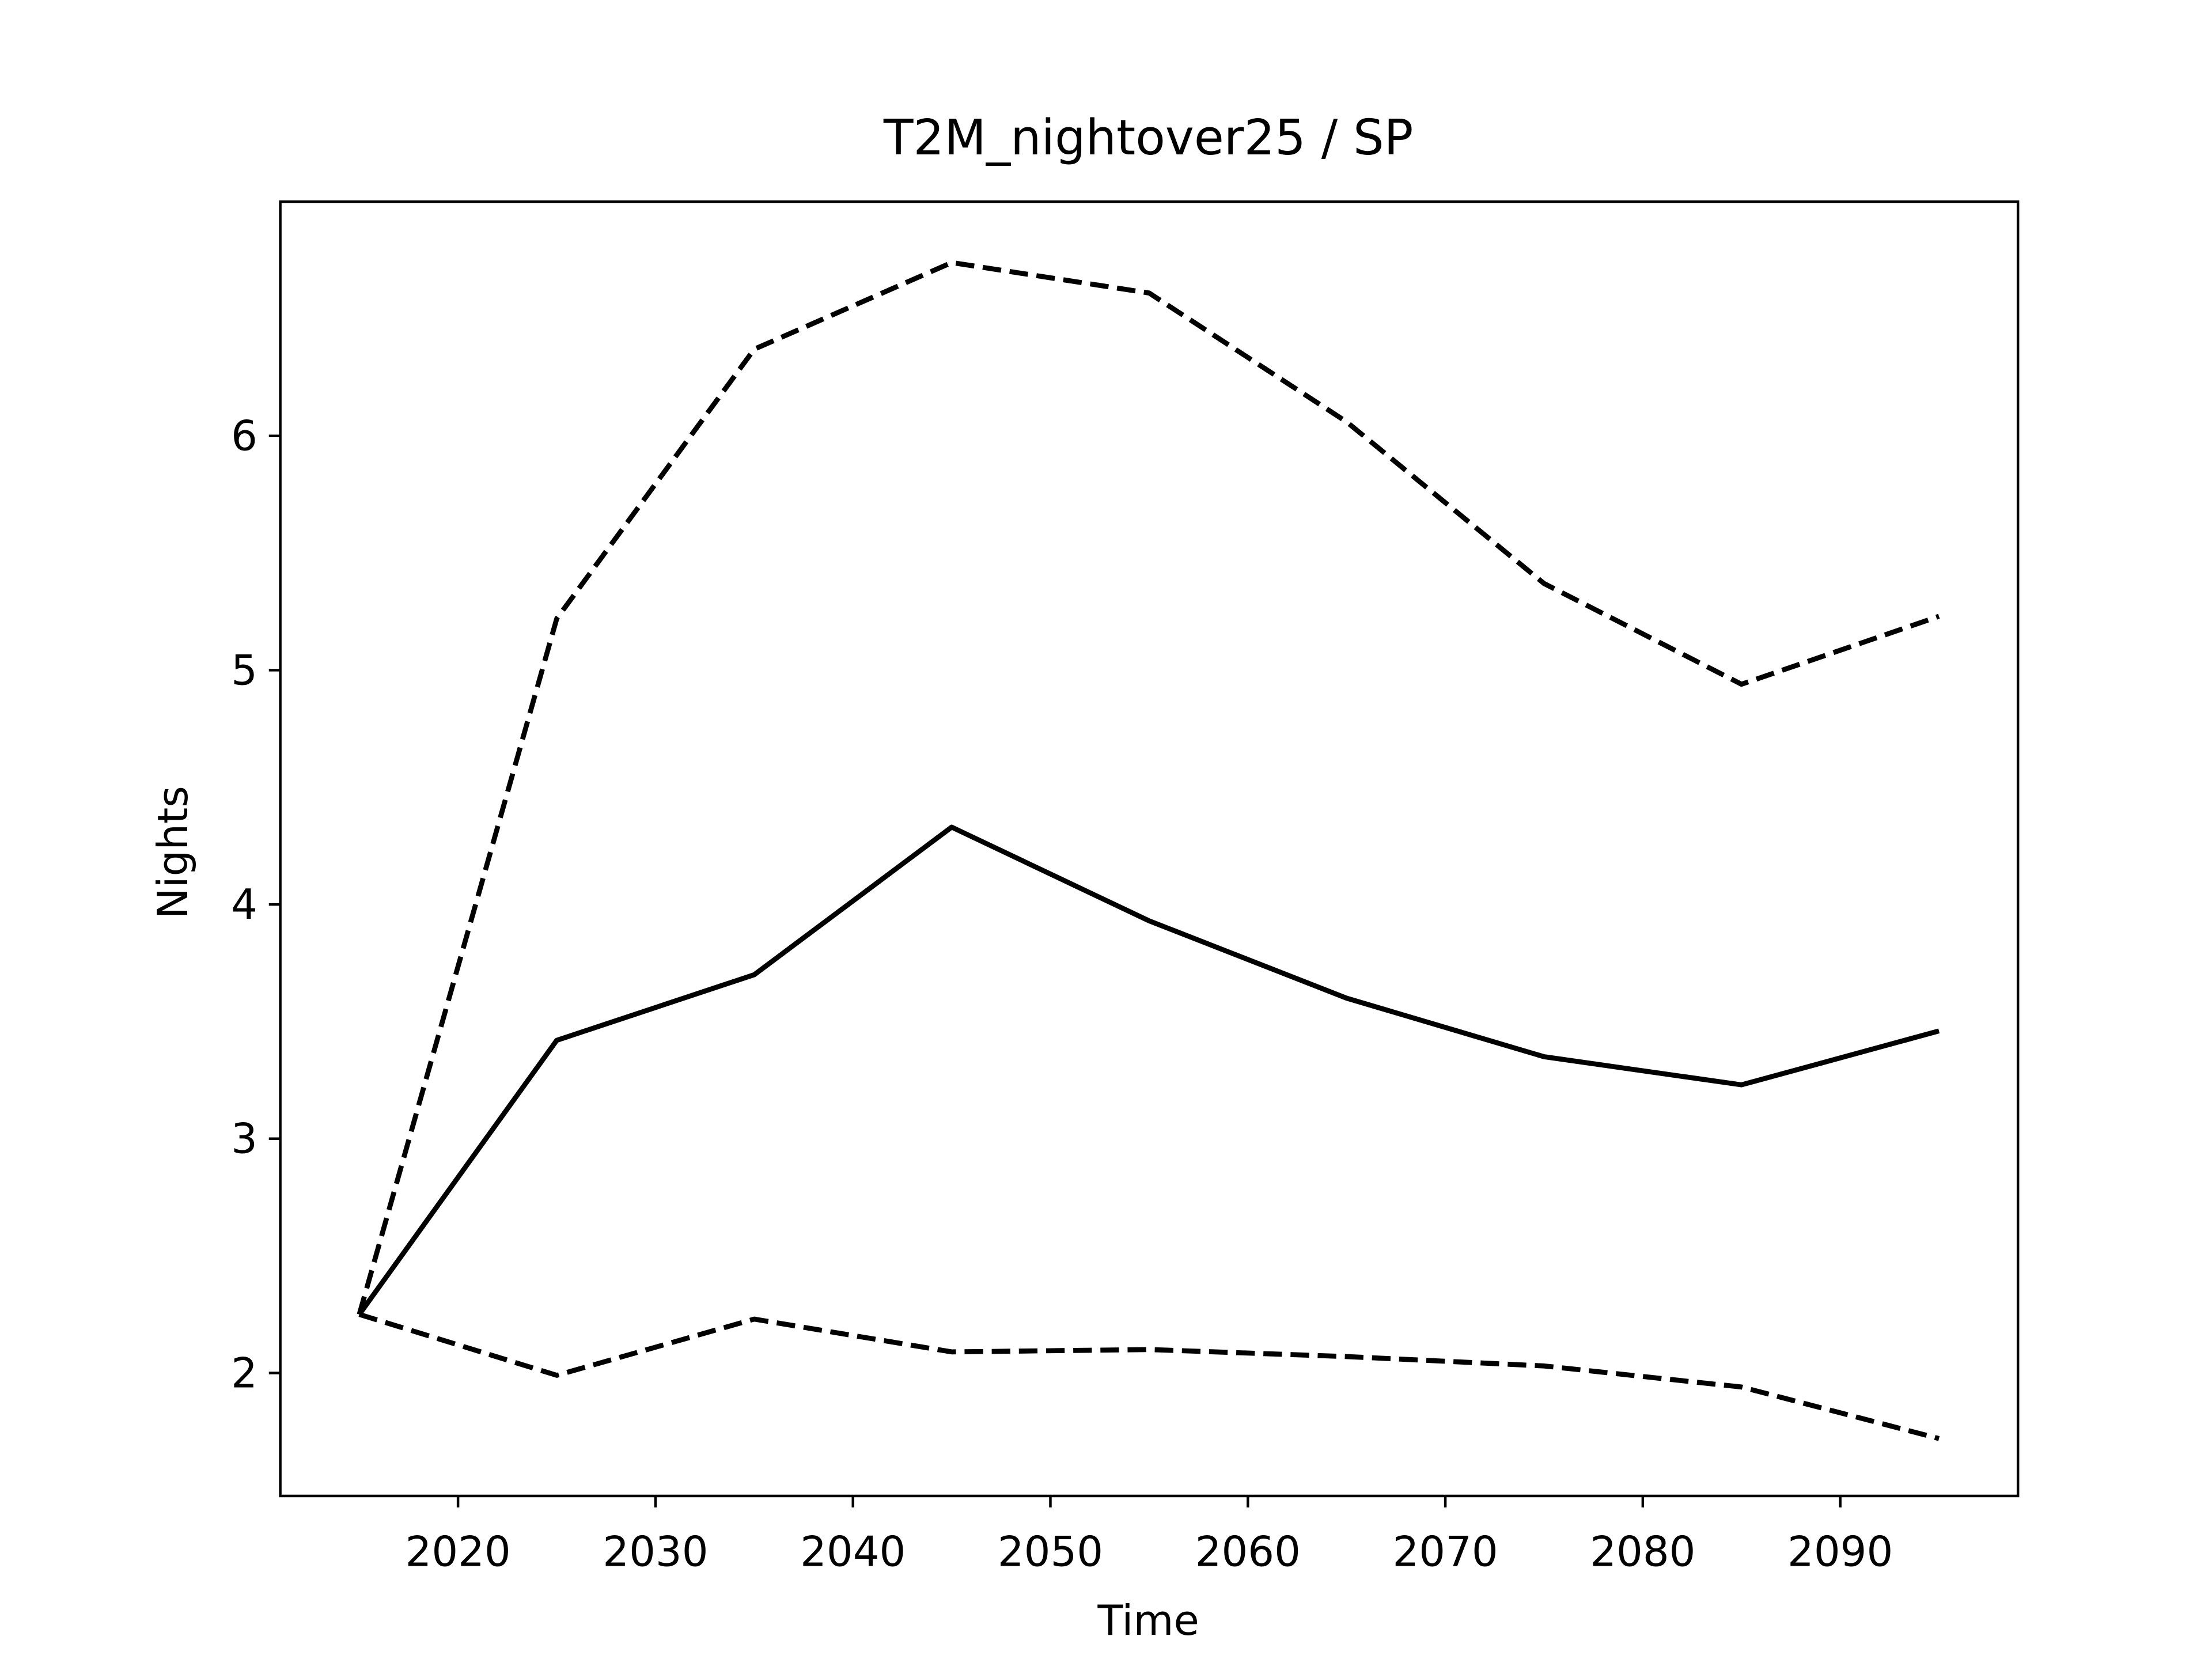 The width and height of the screenshot is (2212, 1659). I want to click on x-tick-label: 2090, so click(1840, 1552).